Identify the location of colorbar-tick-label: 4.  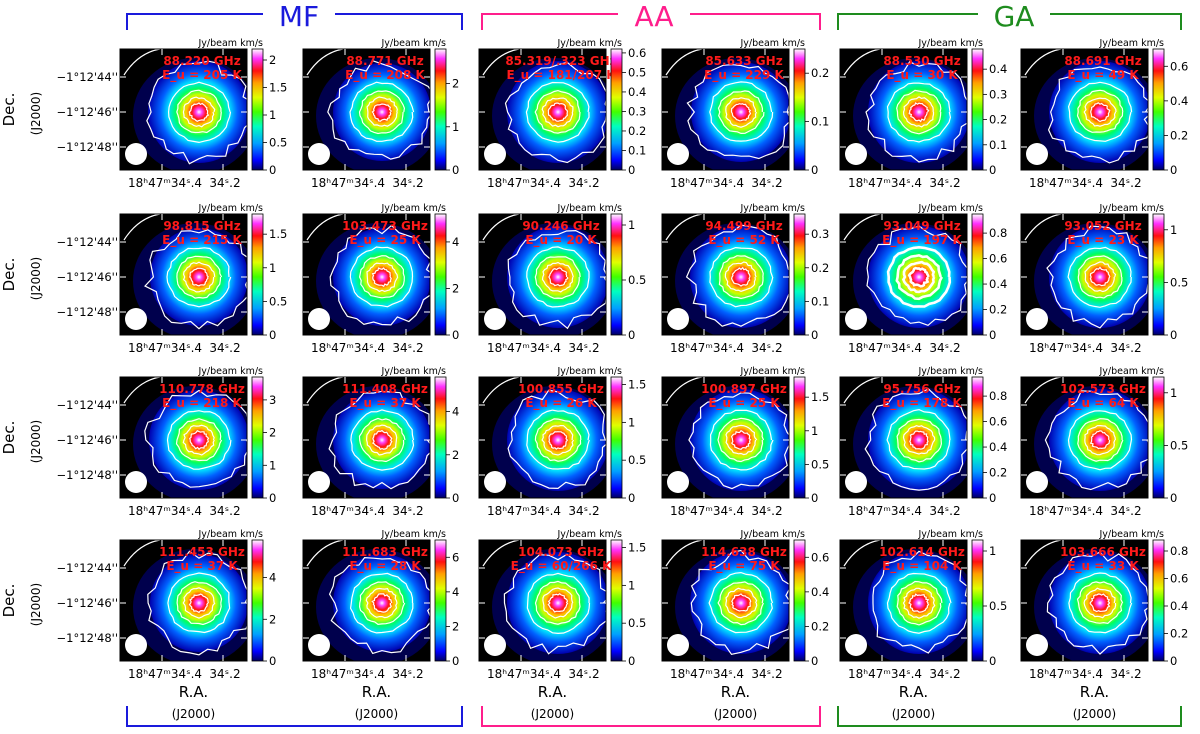
(455, 412).